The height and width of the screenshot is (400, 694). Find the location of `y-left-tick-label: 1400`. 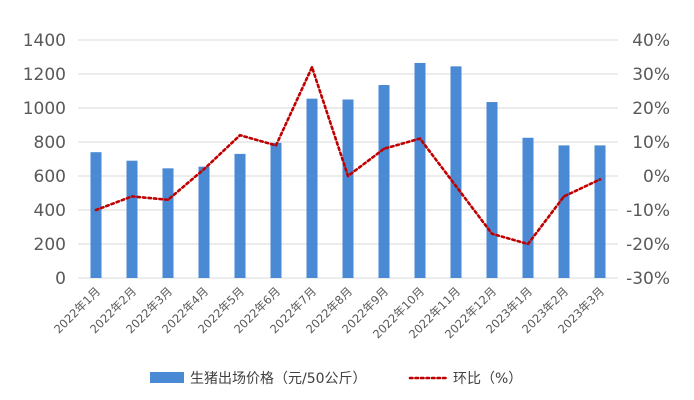

y-left-tick-label: 1400 is located at coordinates (44, 41).